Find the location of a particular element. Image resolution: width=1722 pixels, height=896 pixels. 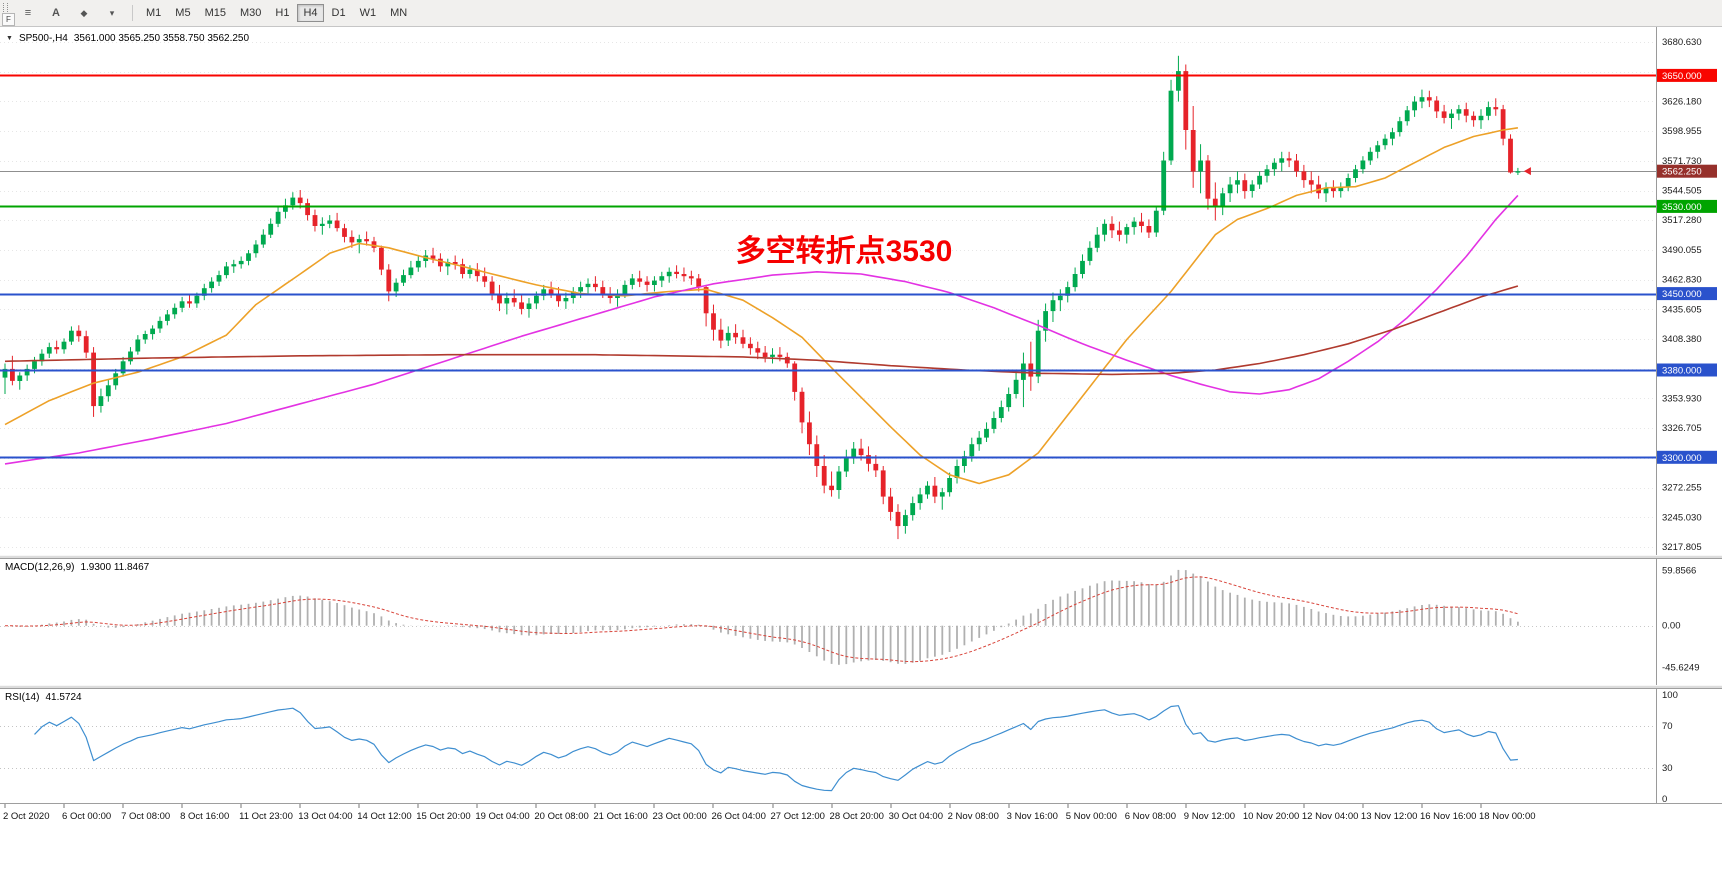

macd-histogram is located at coordinates (765, 617).